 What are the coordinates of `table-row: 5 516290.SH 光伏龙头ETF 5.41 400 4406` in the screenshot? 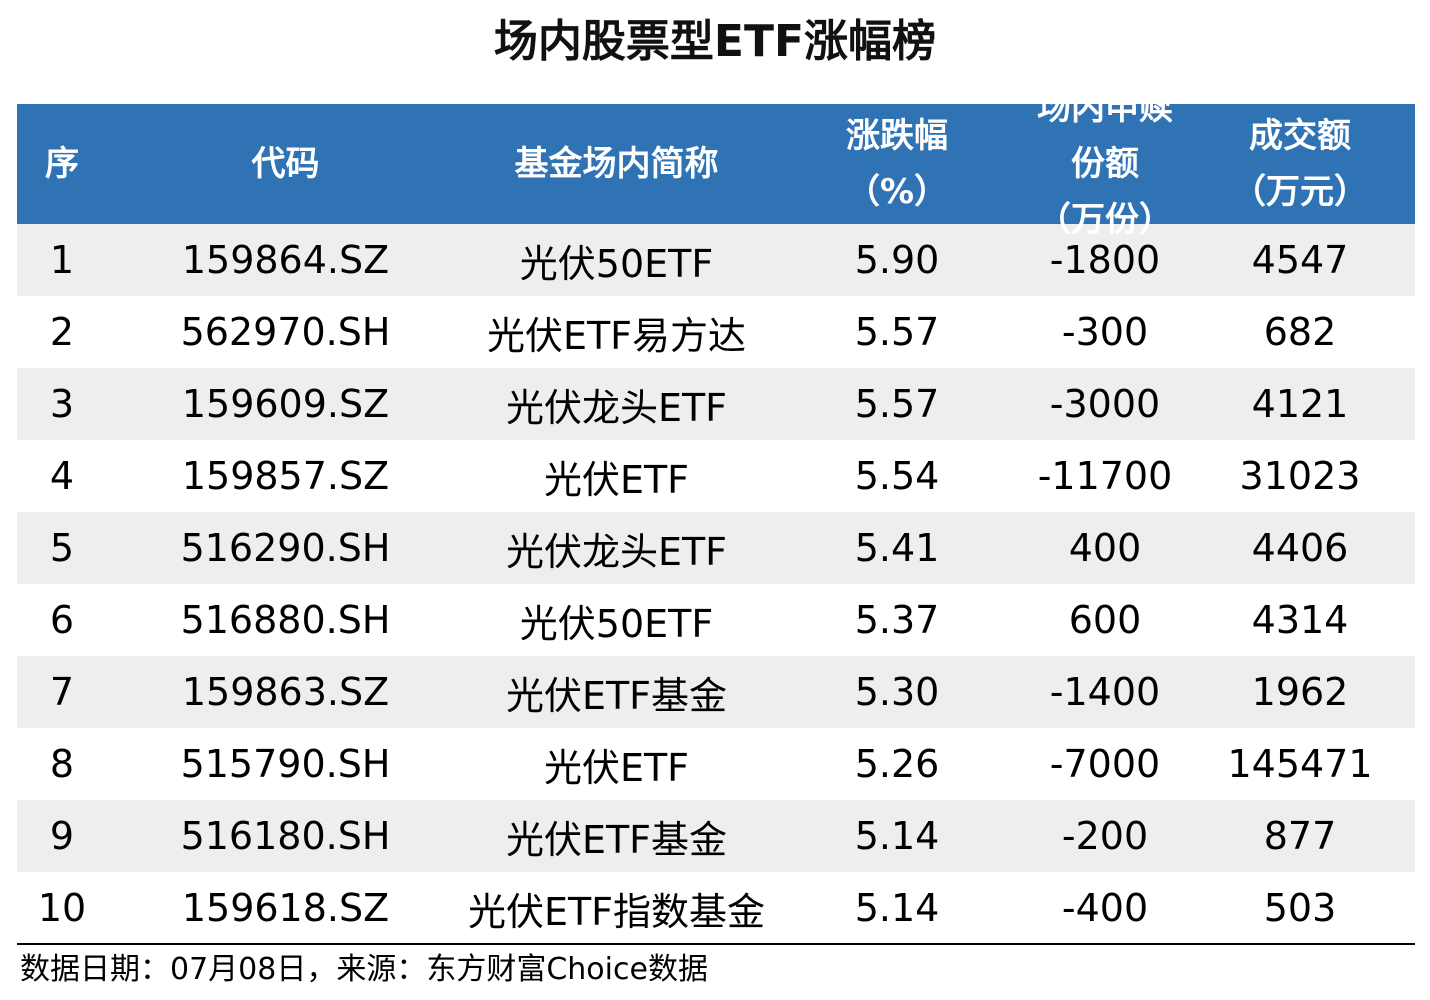 It's located at (716, 548).